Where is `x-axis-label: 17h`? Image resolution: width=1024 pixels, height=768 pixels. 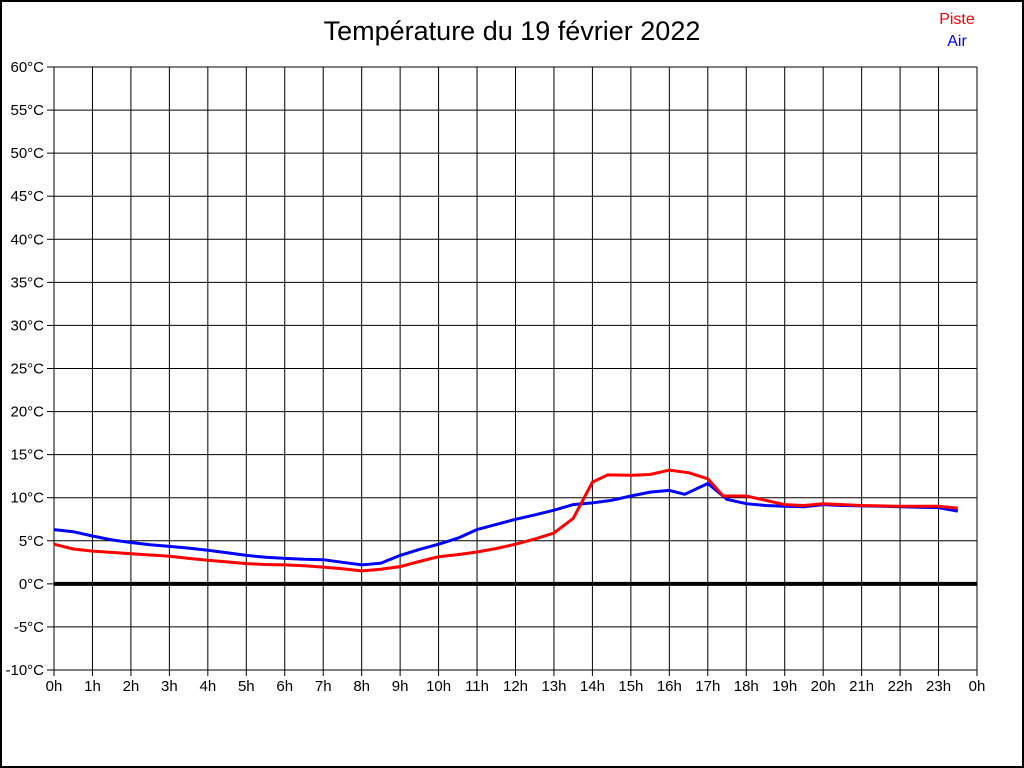 x-axis-label: 17h is located at coordinates (707, 686).